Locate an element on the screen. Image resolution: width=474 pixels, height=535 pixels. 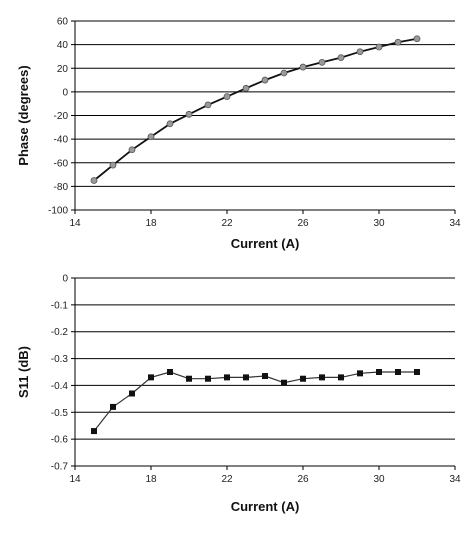
y-tick-label: -0.6 is located at coordinates (60, 440).